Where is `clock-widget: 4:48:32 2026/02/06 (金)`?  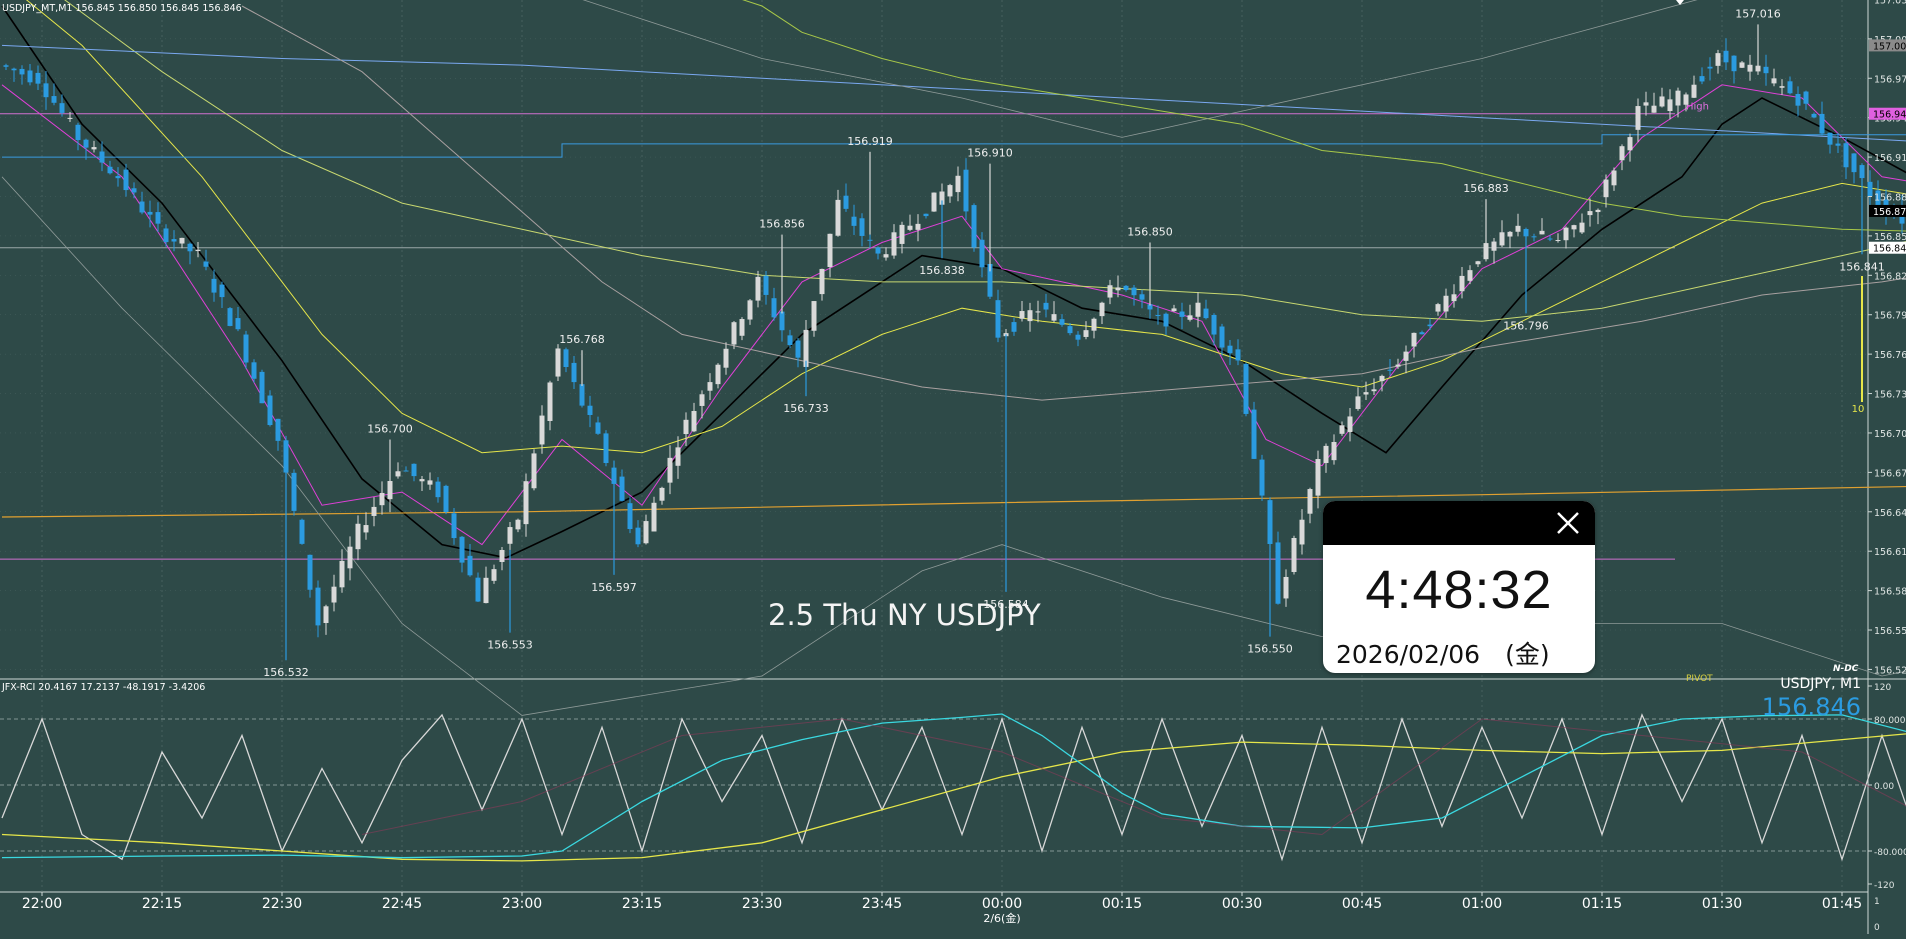
clock-widget: 4:48:32 2026/02/06 (金) is located at coordinates (1459, 587).